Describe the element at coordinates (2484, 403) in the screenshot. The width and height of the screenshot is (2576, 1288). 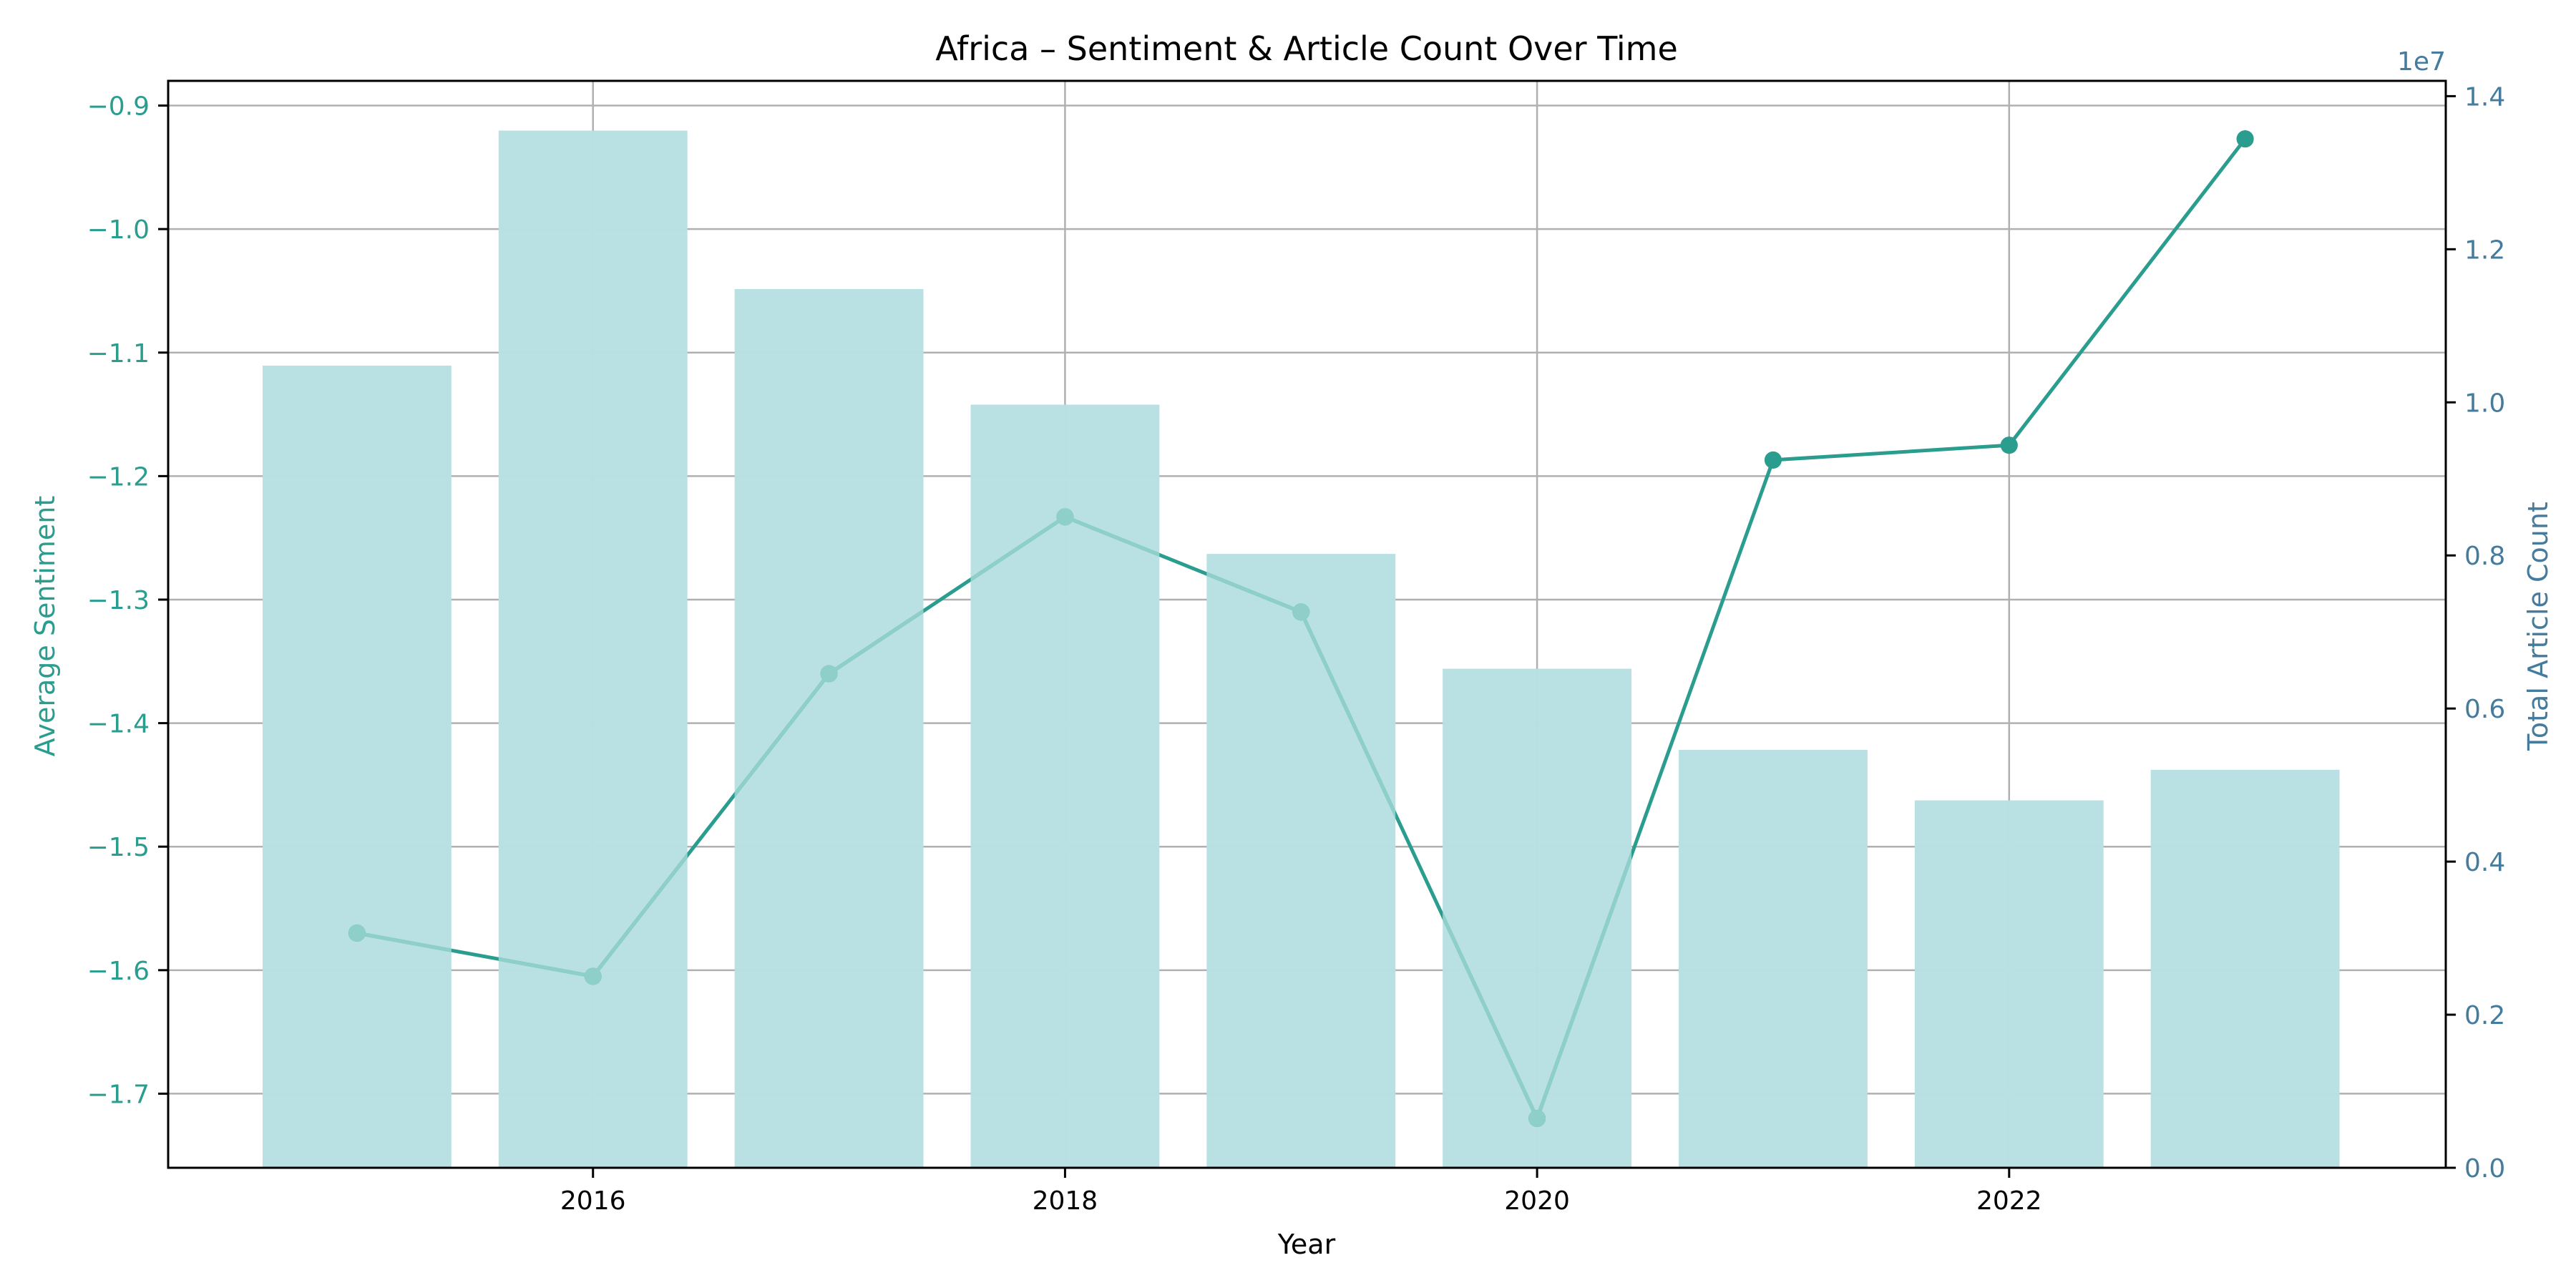
I see `right-tick-label: 1.0` at that location.